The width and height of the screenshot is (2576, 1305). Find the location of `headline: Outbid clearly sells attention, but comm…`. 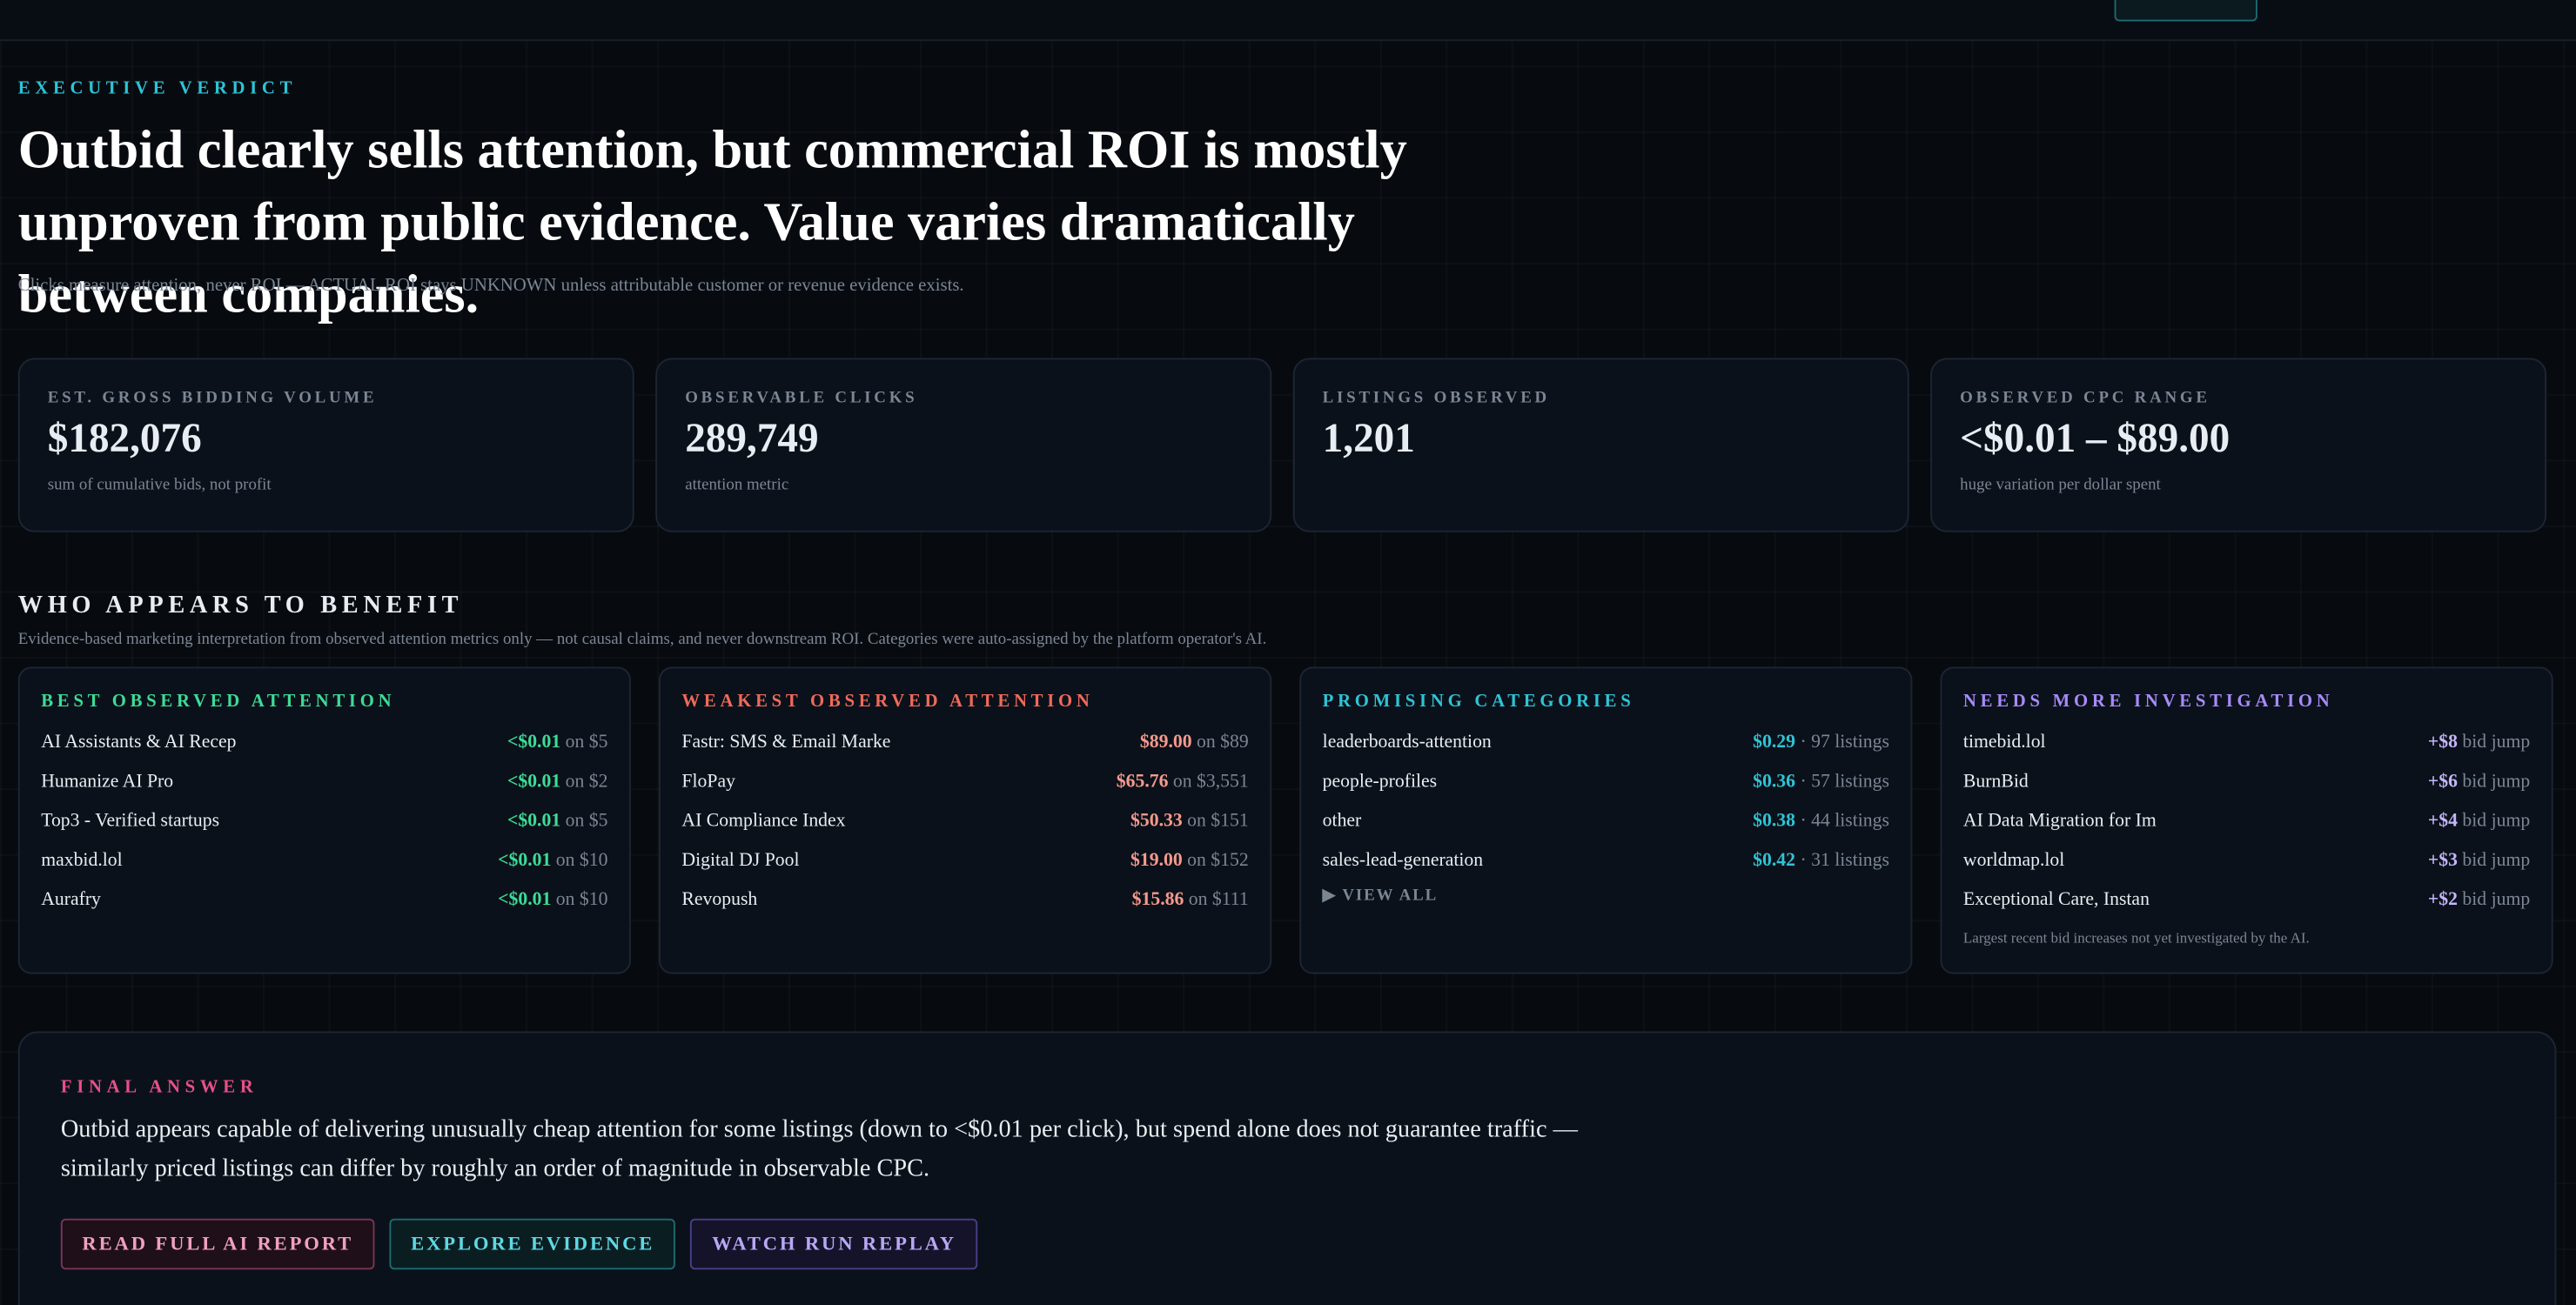

headline: Outbid clearly sells attention, but comm… is located at coordinates (712, 223).